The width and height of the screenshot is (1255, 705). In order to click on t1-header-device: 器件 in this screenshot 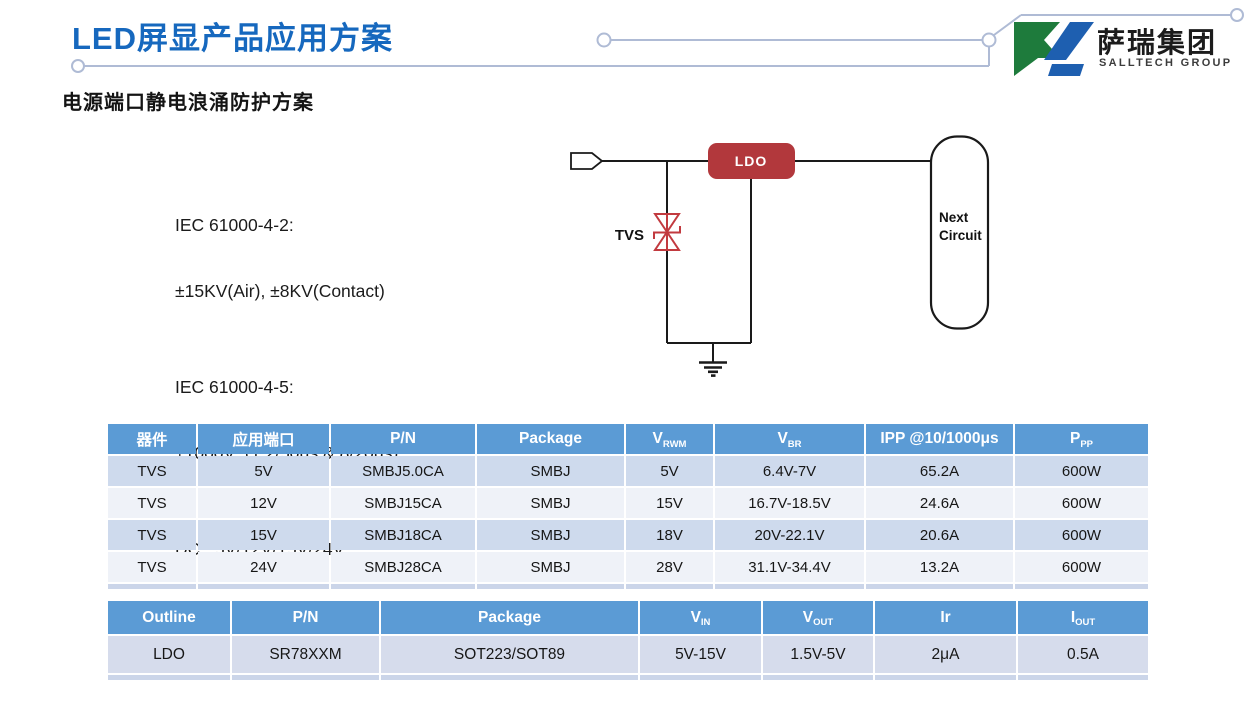, I will do `click(152, 439)`.